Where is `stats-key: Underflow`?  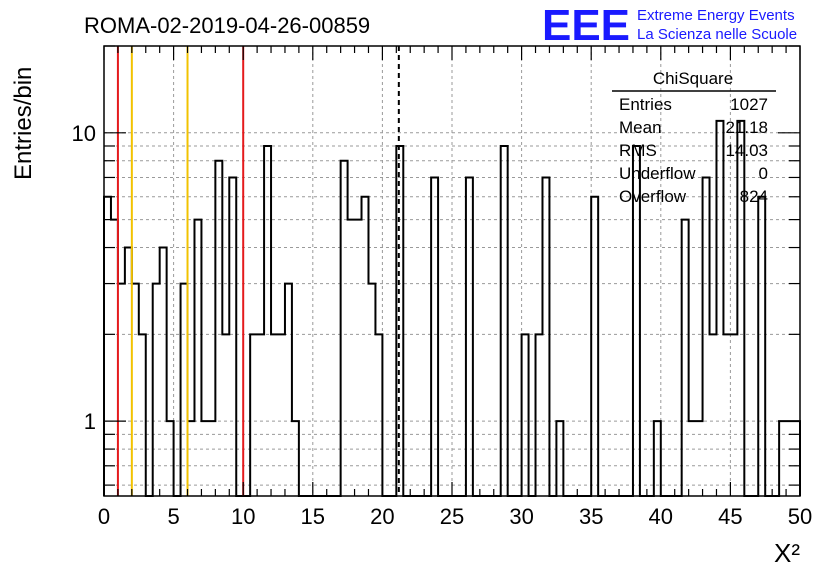 stats-key: Underflow is located at coordinates (657, 173).